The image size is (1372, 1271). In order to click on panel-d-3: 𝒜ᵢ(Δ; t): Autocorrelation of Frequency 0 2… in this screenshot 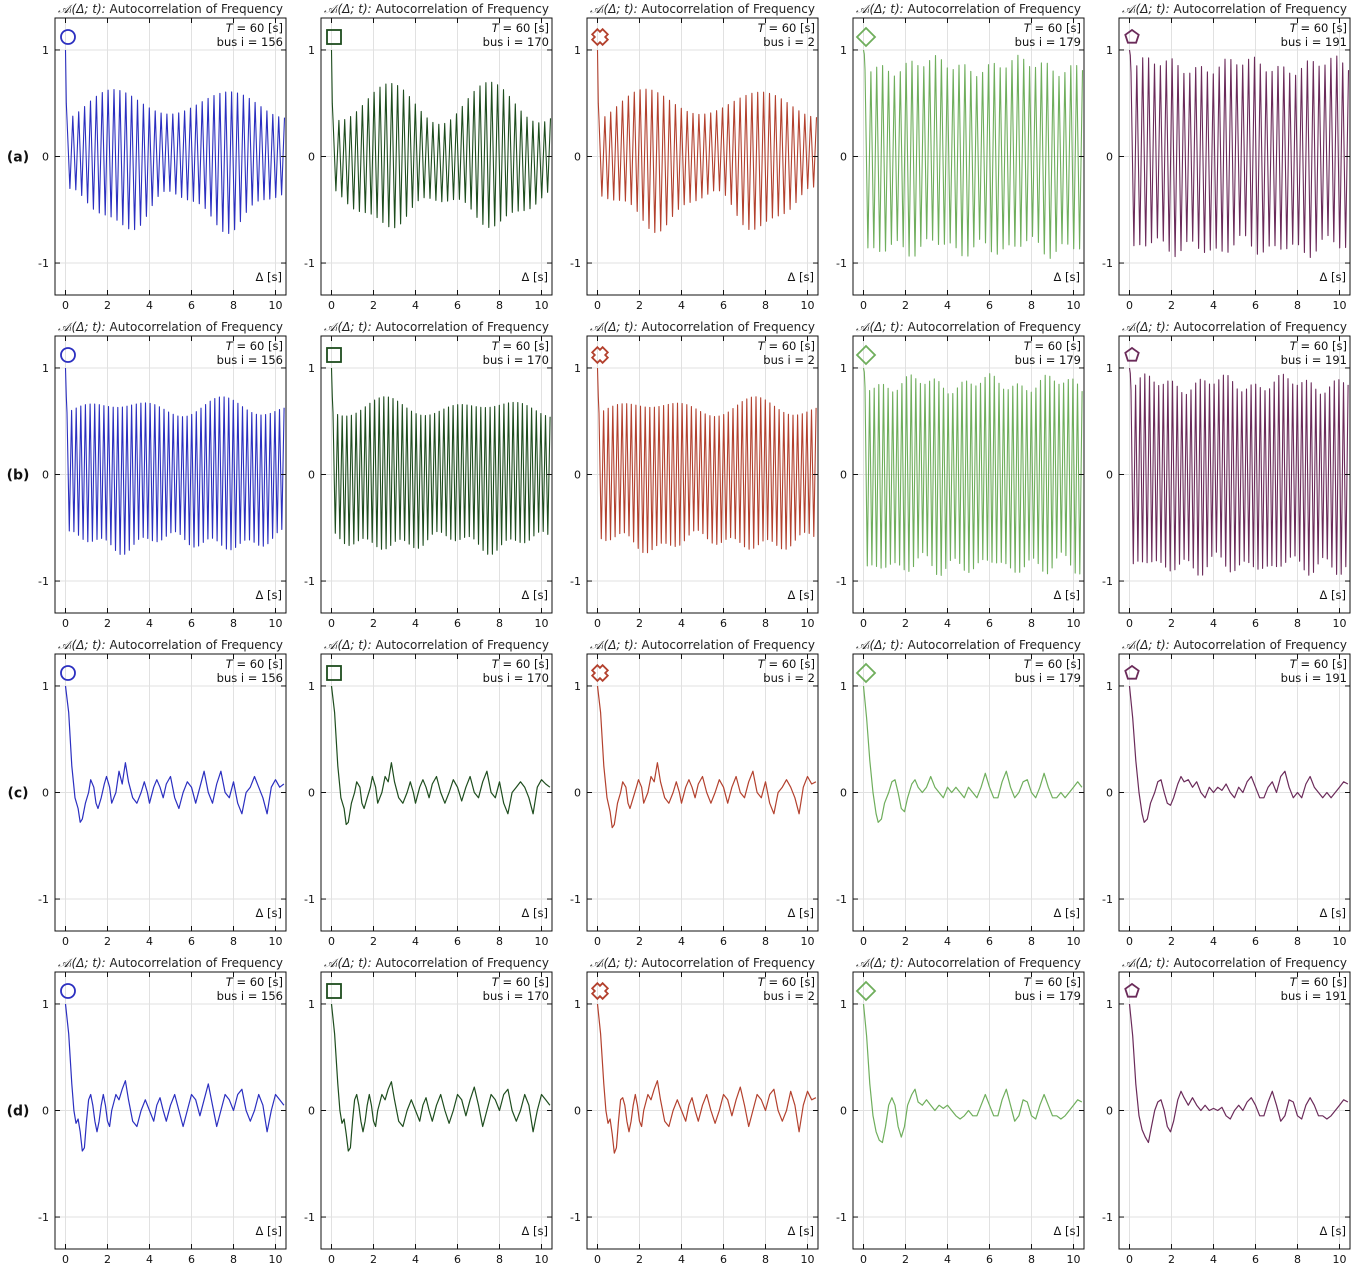, I will do `click(694, 1111)`.